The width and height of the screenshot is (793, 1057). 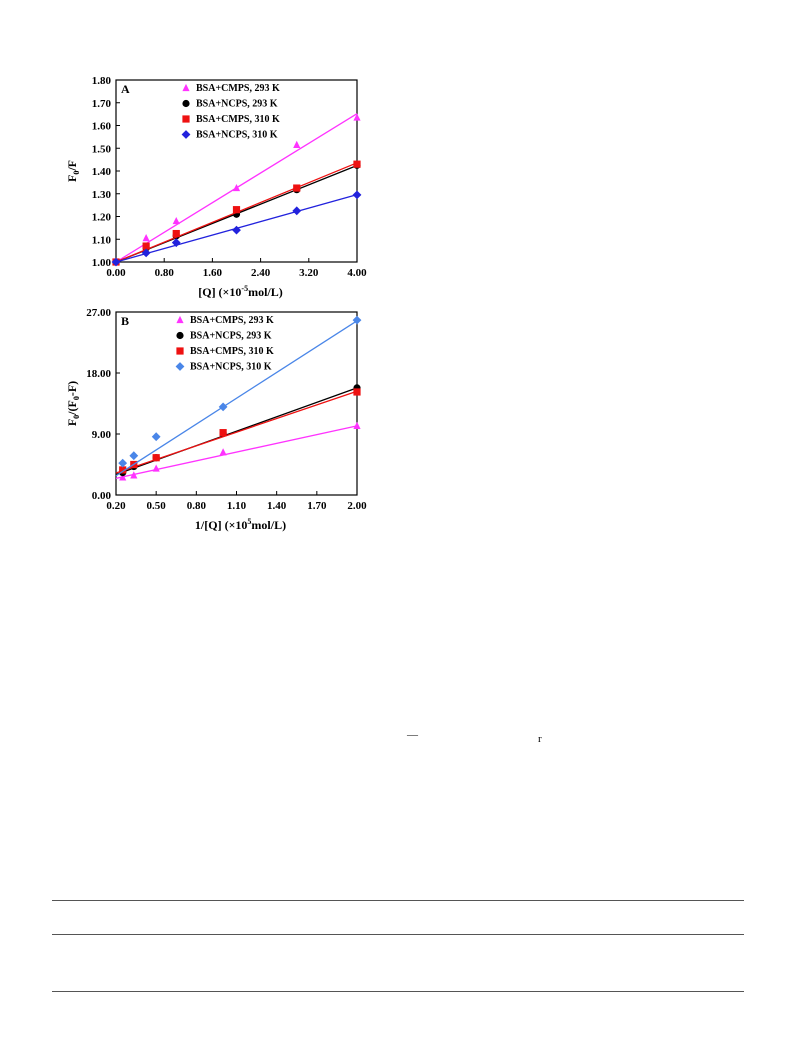 I want to click on chart-a-x-tick-label: 0.00, so click(x=116, y=273).